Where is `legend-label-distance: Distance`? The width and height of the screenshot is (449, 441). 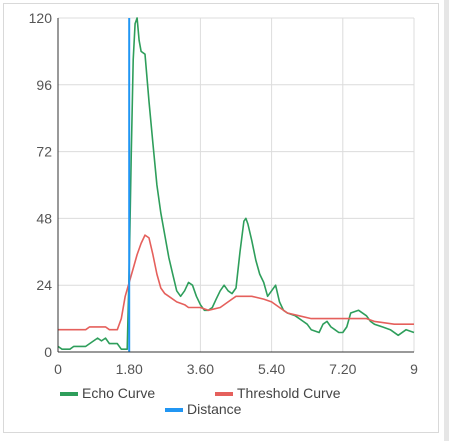 legend-label-distance: Distance is located at coordinates (214, 409).